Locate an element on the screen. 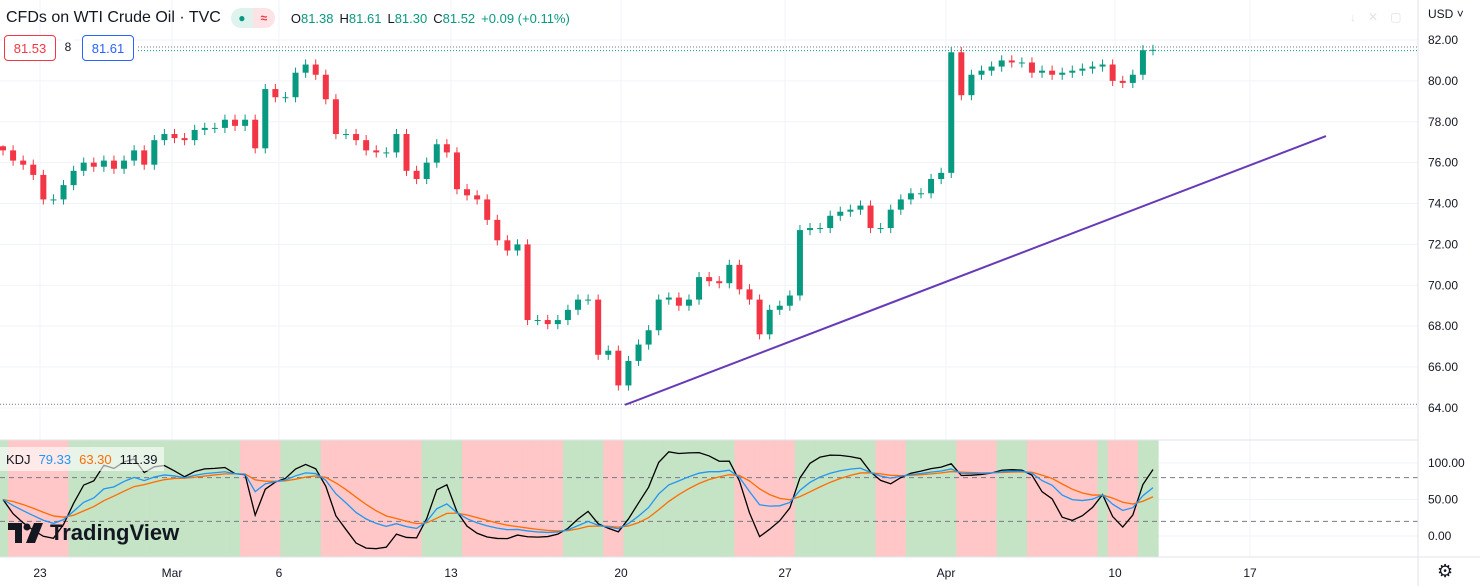  time-tick-label: 27 is located at coordinates (785, 573).